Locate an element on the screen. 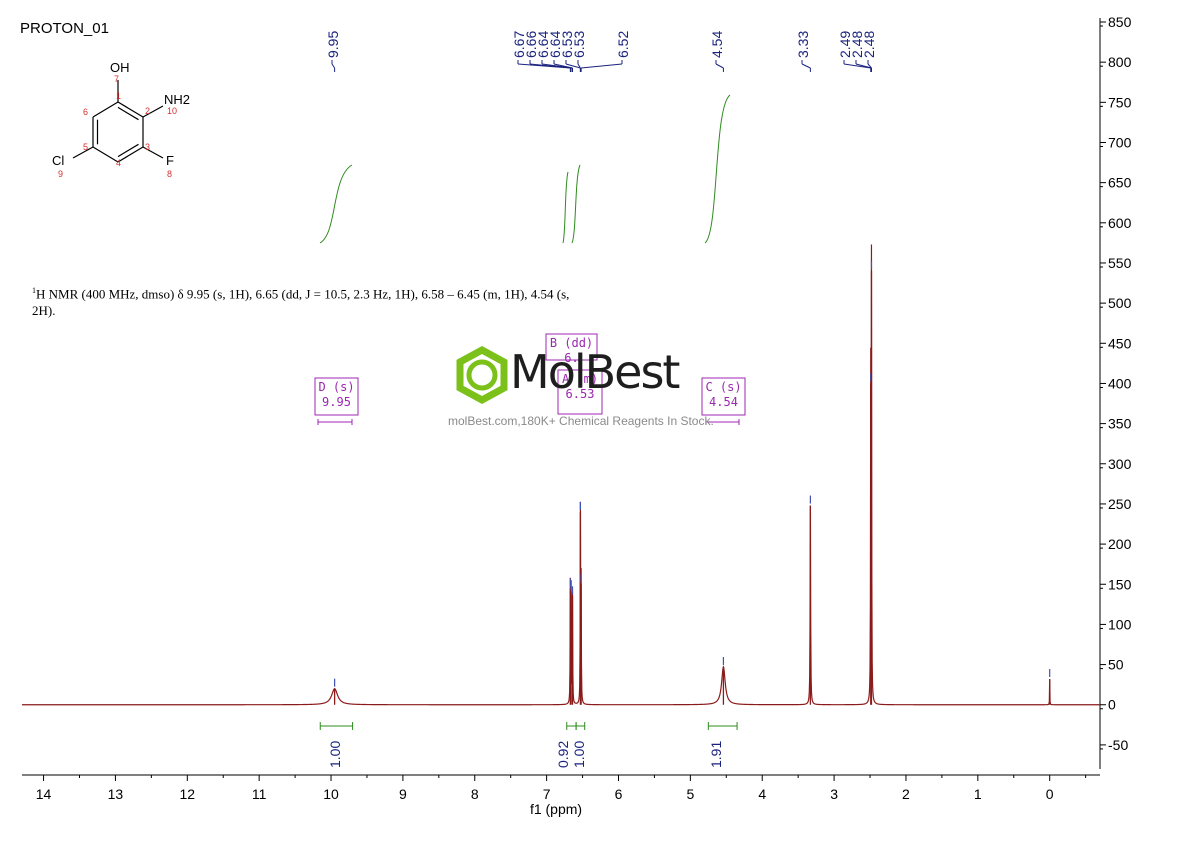  atom-number: 2 is located at coordinates (147, 111).